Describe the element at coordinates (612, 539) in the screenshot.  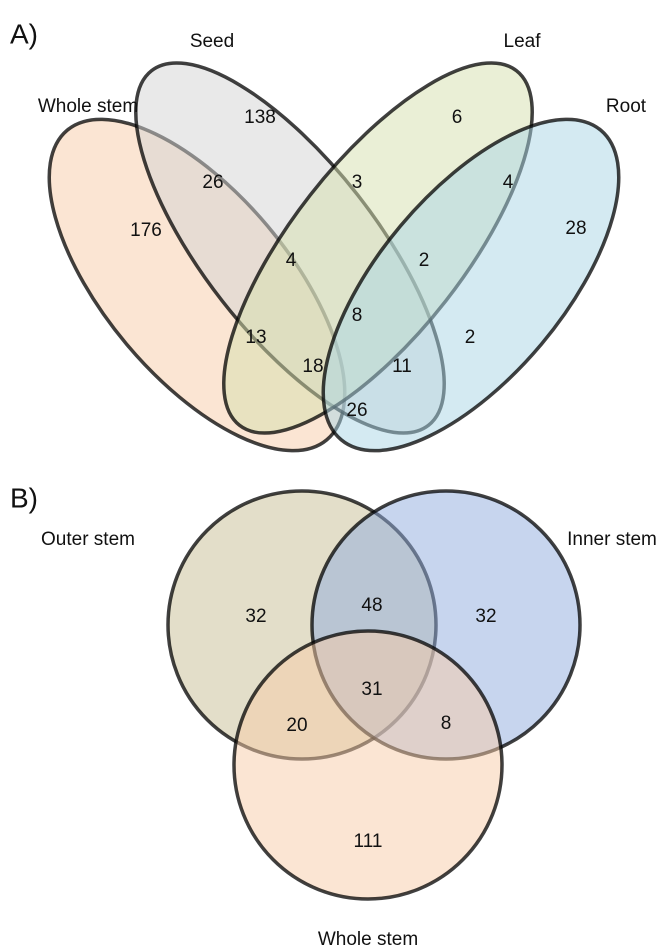
I see `set-label: Inner stem` at that location.